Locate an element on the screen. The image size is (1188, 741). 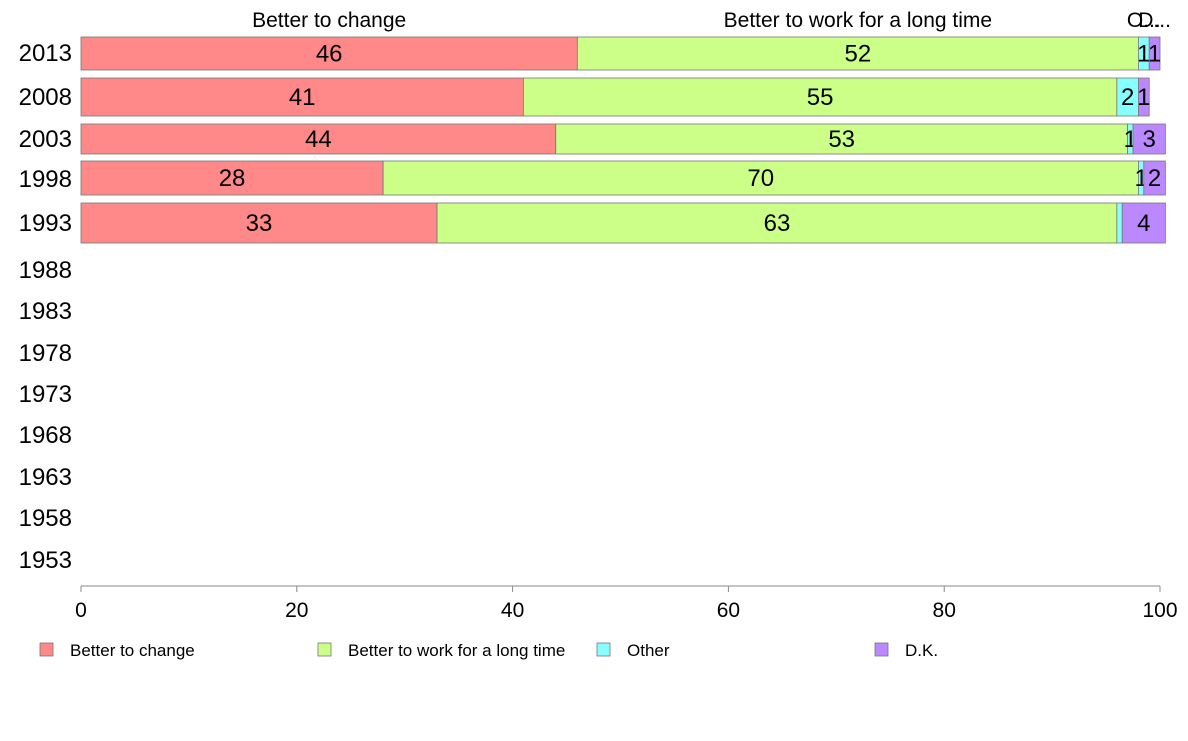
bar-value-label: 28 is located at coordinates (232, 178).